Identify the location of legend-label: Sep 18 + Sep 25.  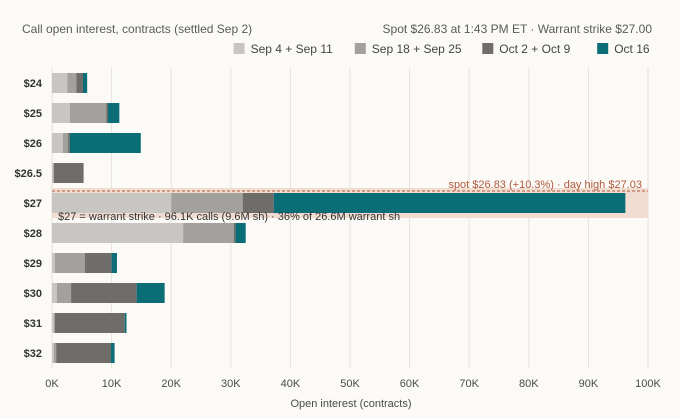
(417, 49).